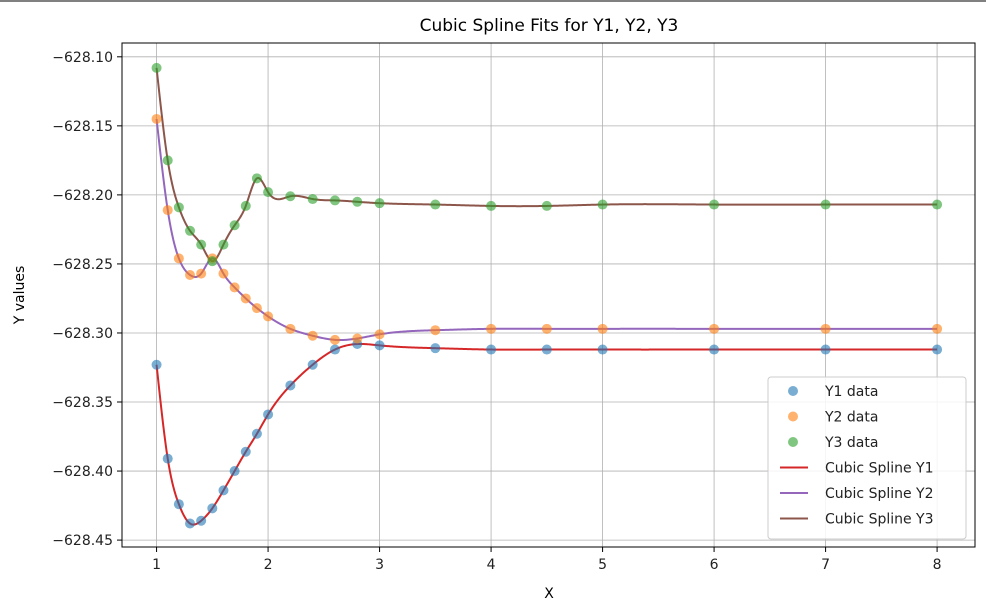 This screenshot has height=605, width=986. Describe the element at coordinates (82, 541) in the screenshot. I see `y-tick-label: −628.45` at that location.